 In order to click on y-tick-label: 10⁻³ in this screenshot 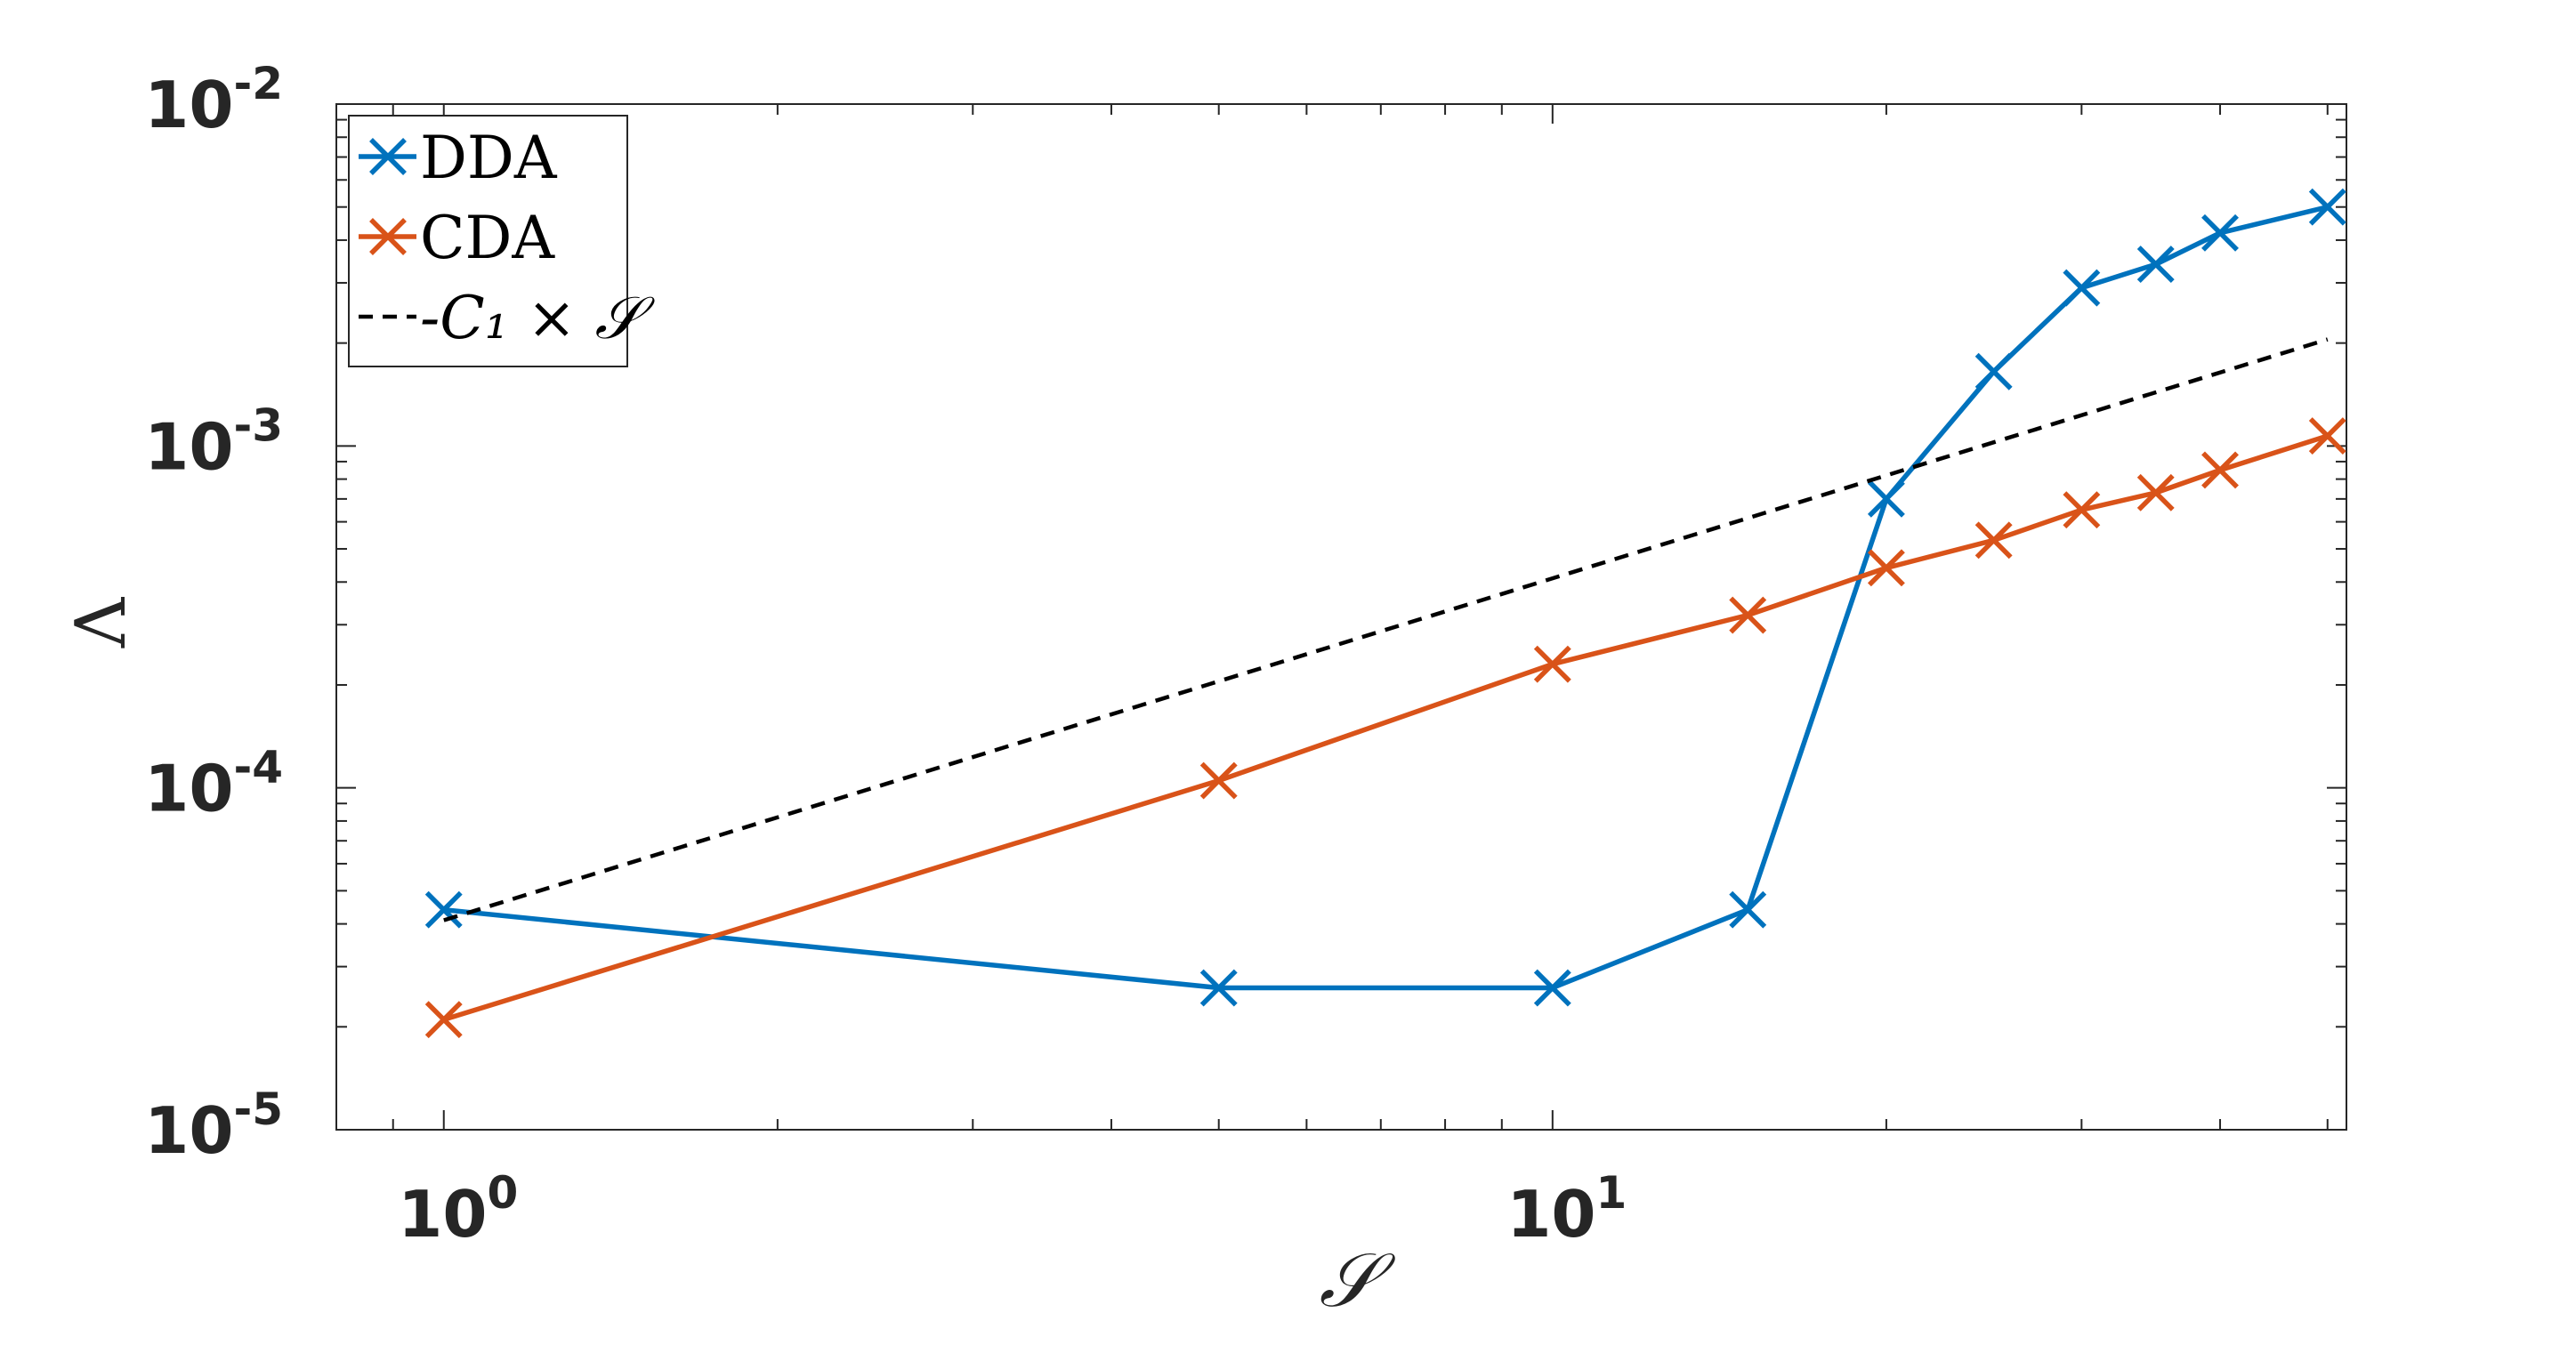, I will do `click(213, 441)`.